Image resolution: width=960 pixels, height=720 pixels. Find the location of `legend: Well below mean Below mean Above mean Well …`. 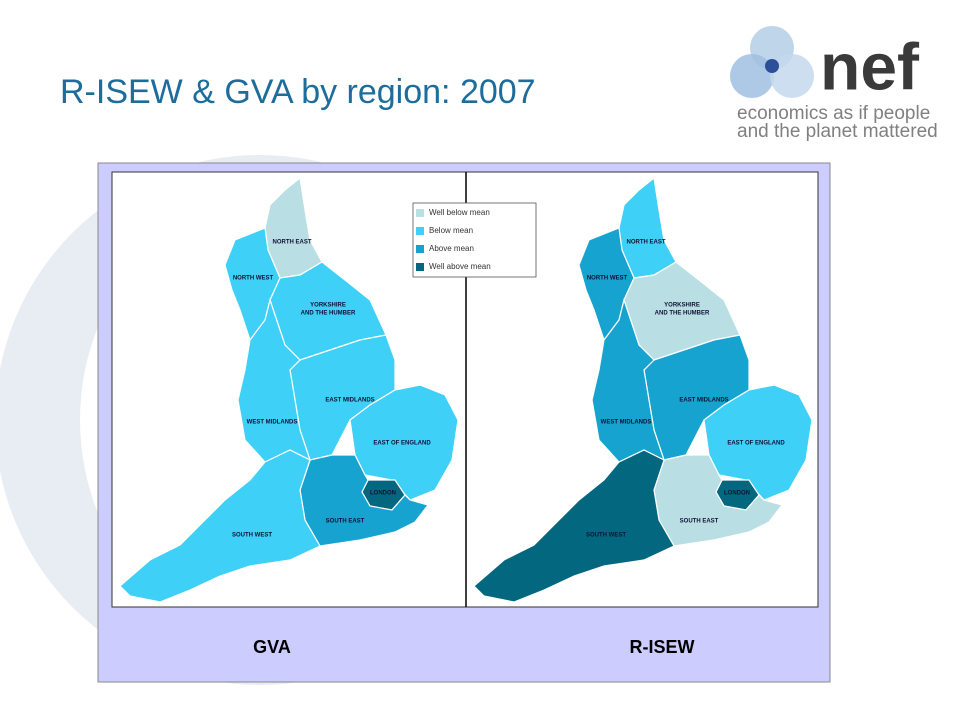

legend: Well below mean Below mean Above mean Well … is located at coordinates (474, 240).